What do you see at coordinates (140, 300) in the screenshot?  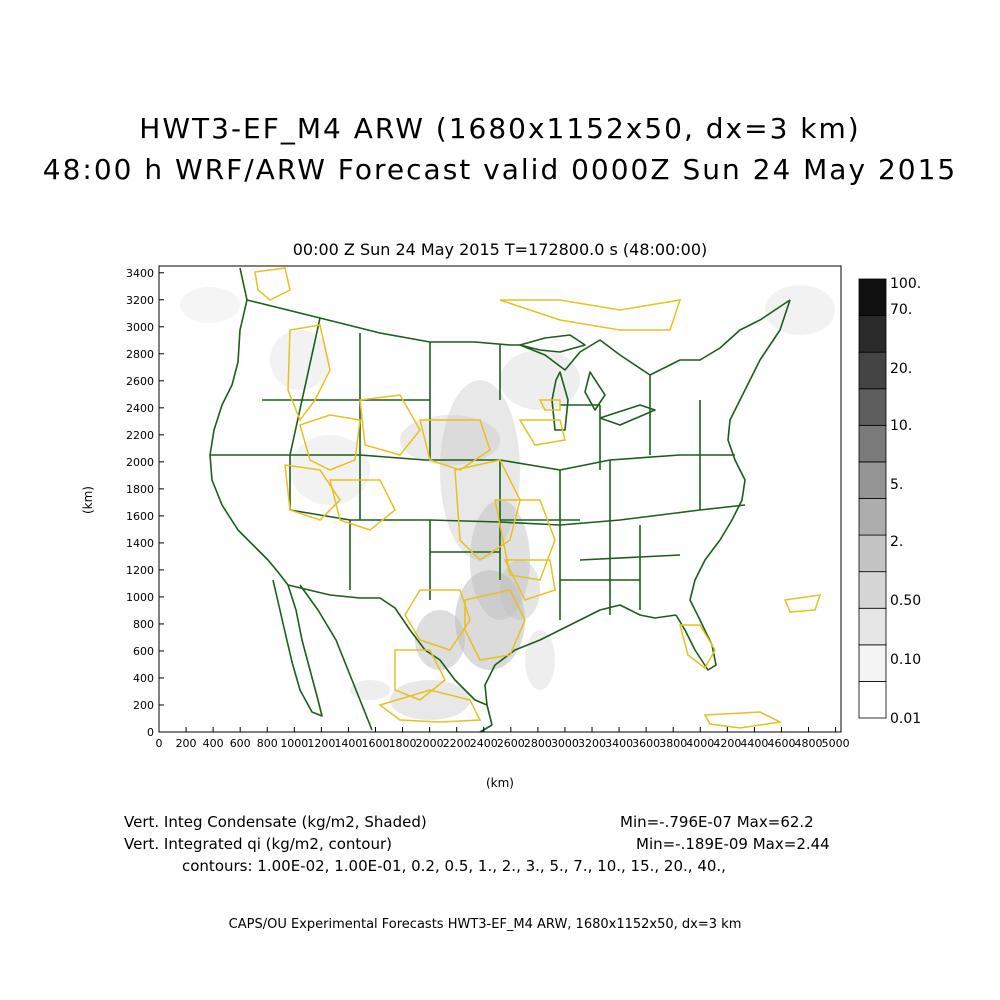 I see `y-tick-label: 3200` at bounding box center [140, 300].